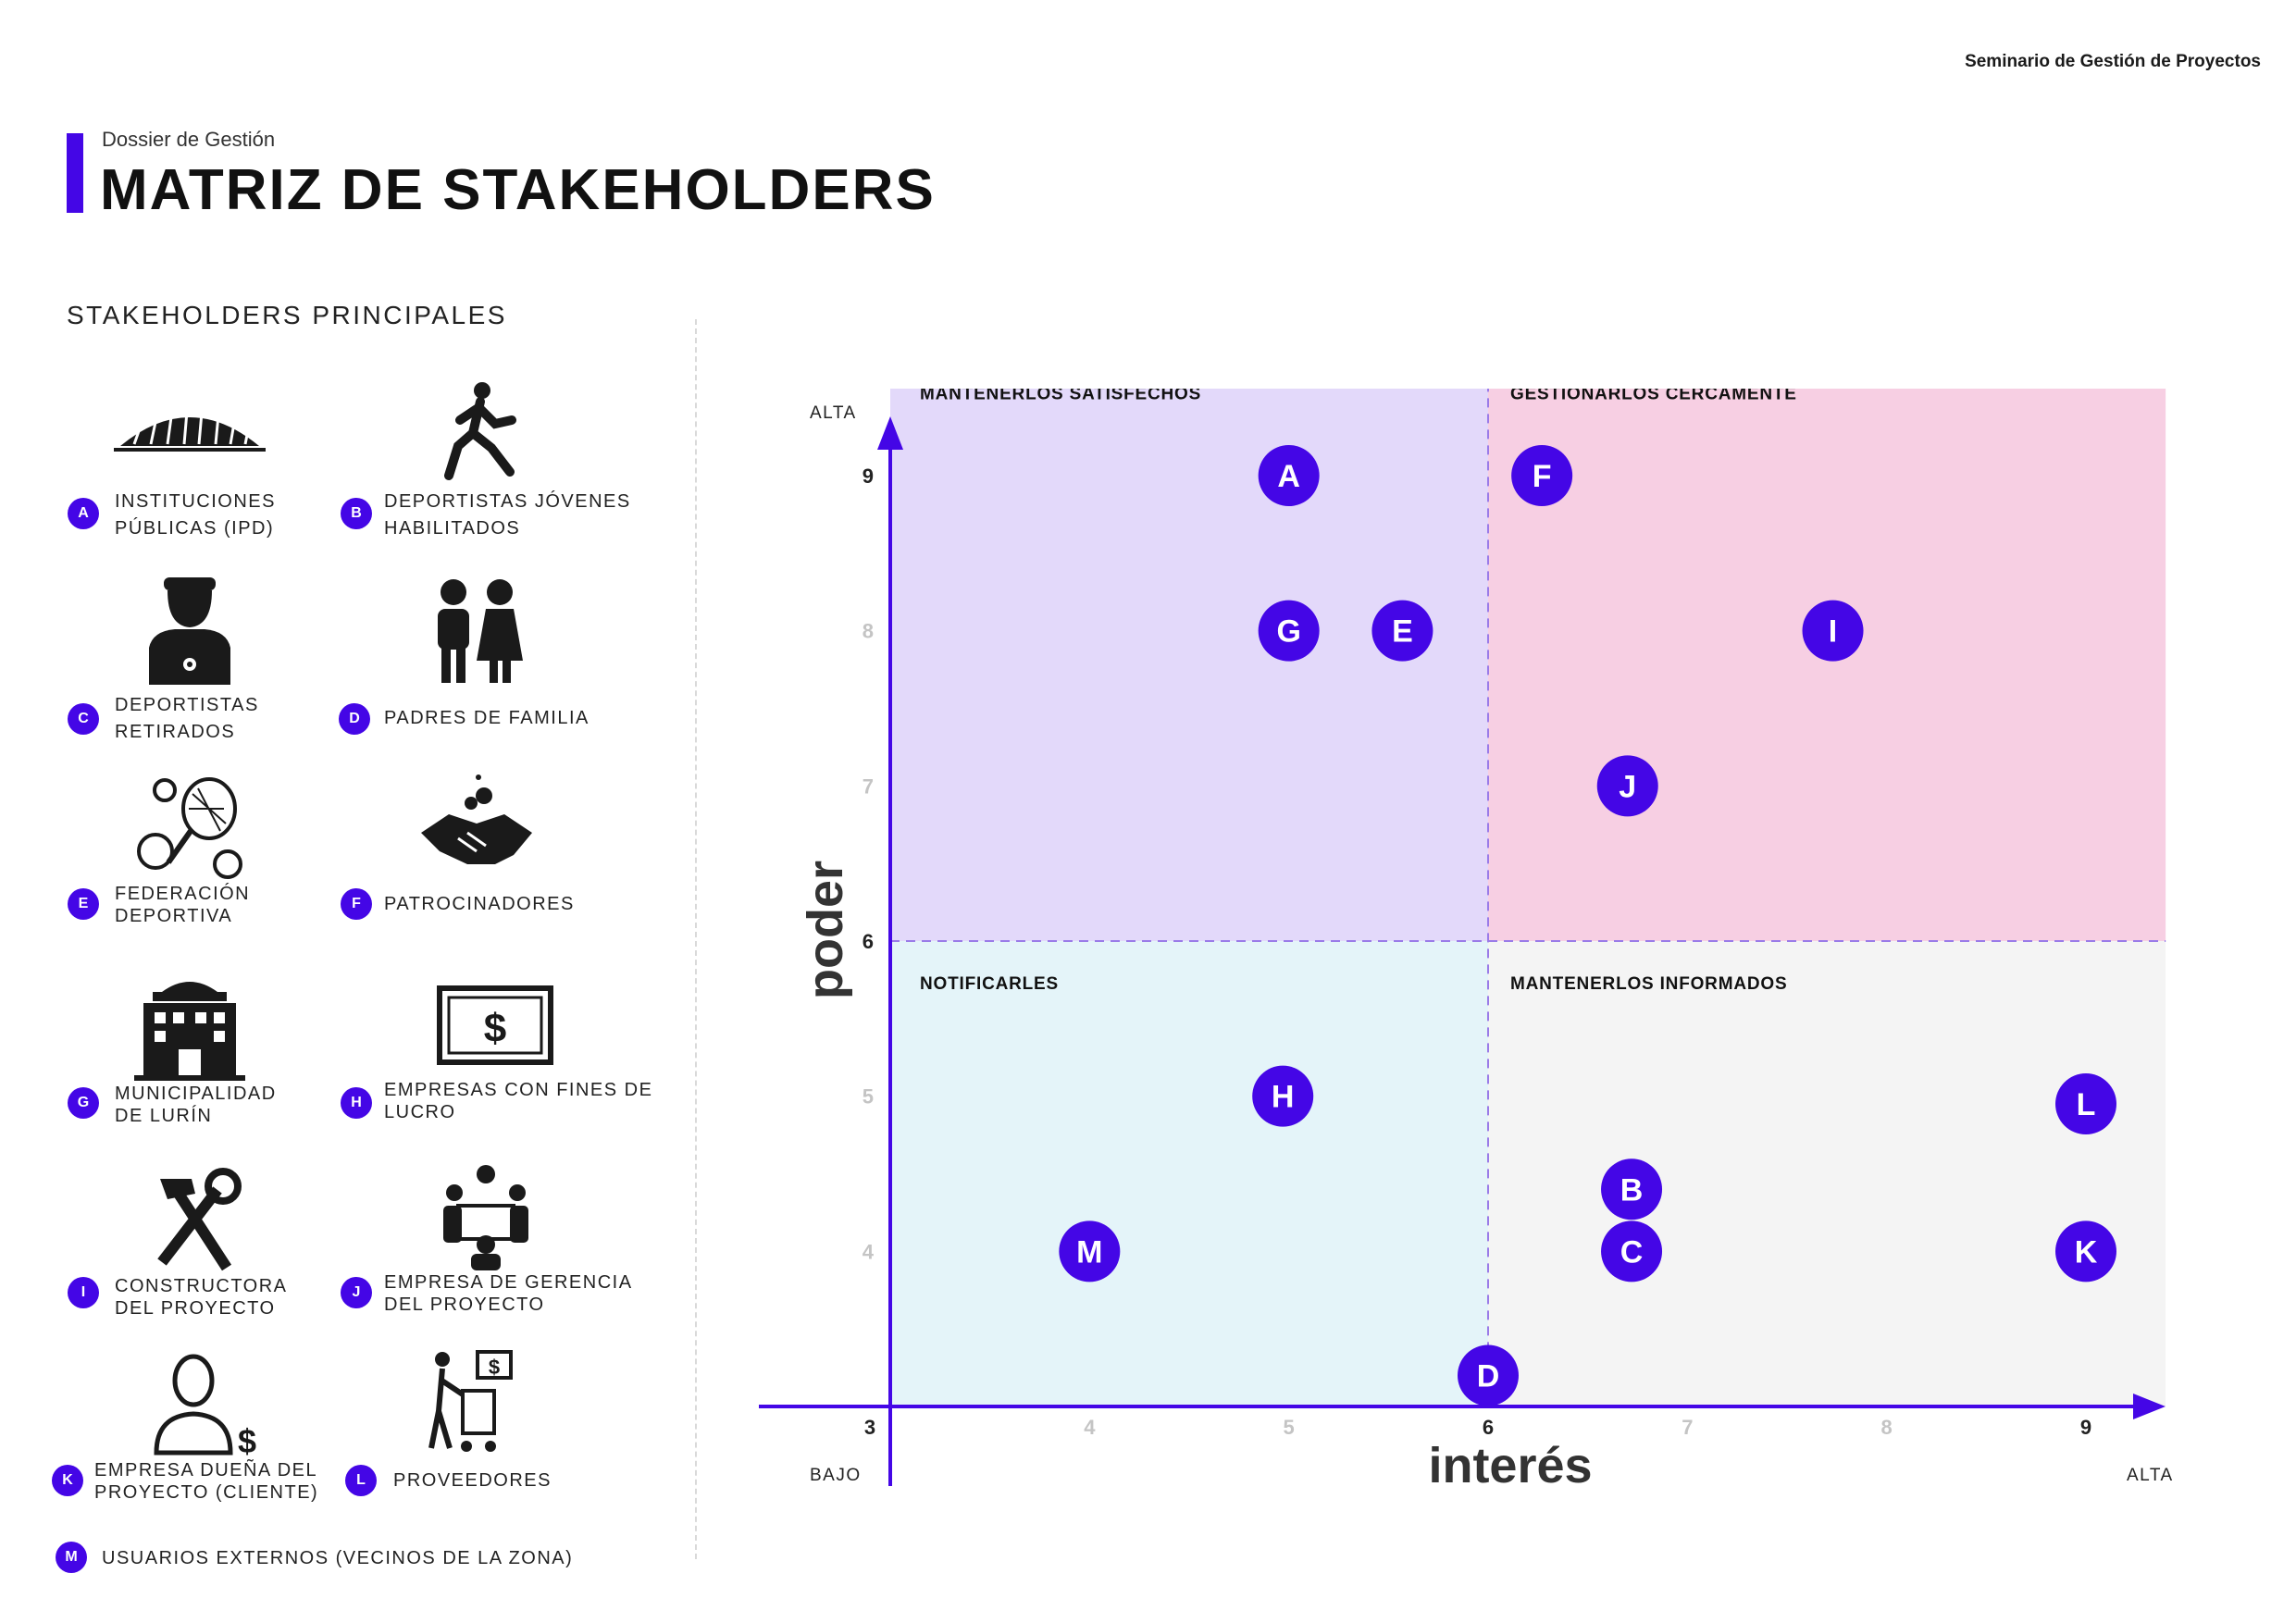 This screenshot has height=1623, width=2296. Describe the element at coordinates (1649, 984) in the screenshot. I see `quadrant-label-bottom-right: MANTENERLOS INFORMADOS` at that location.